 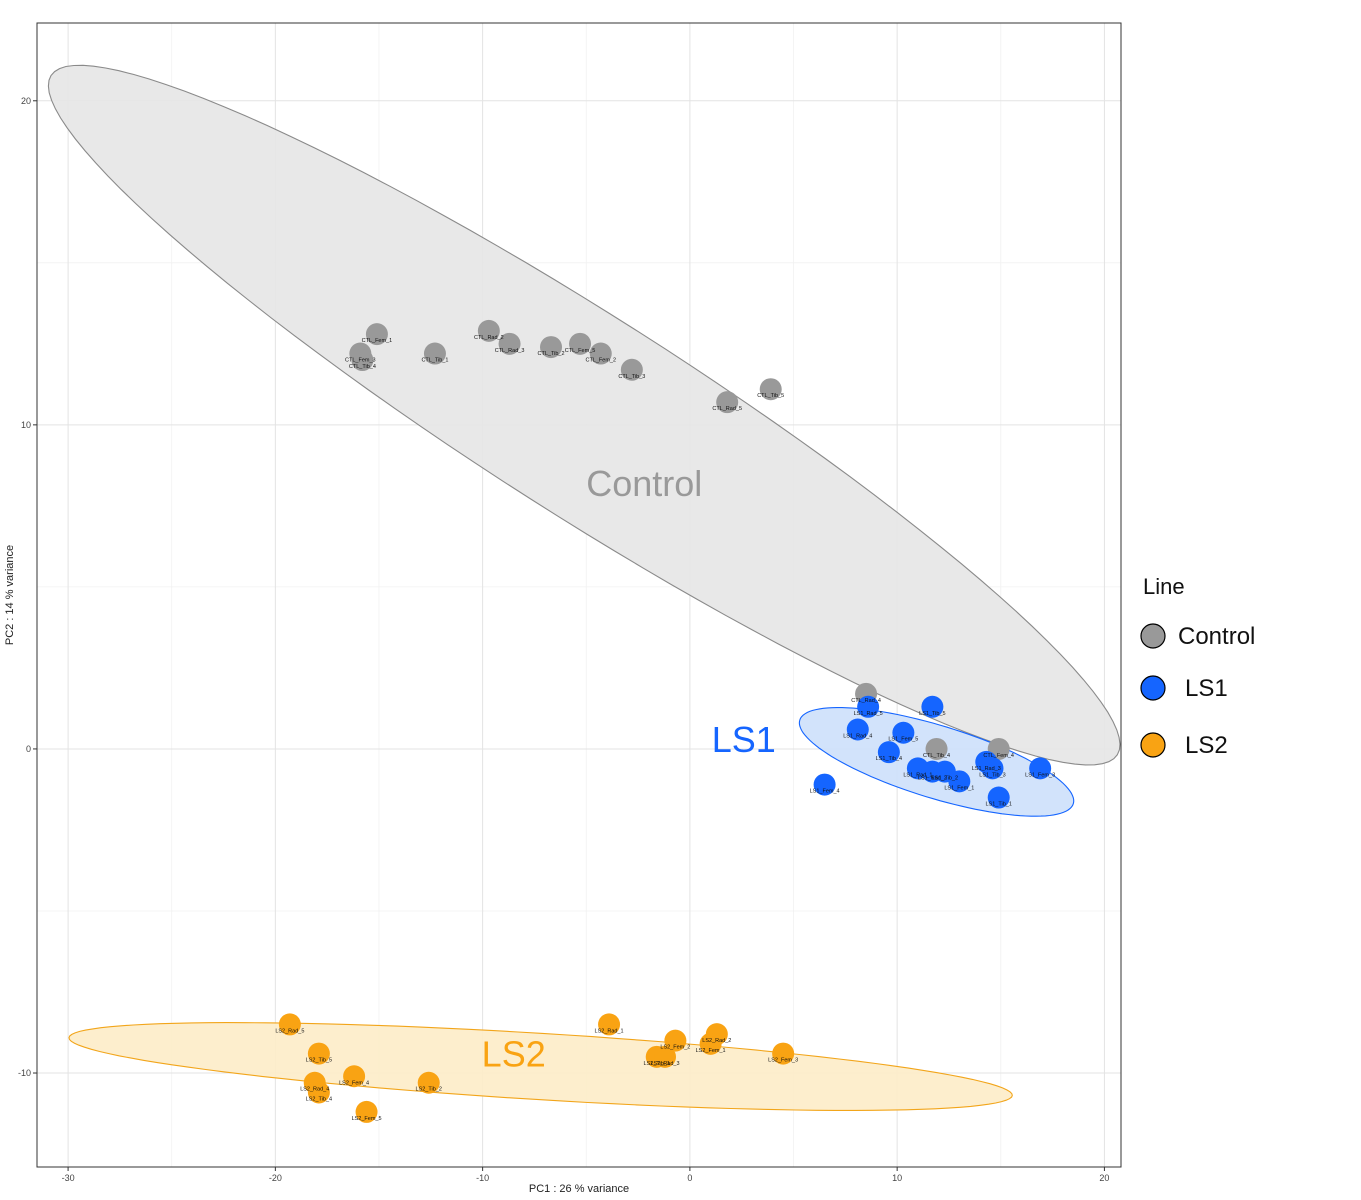 What do you see at coordinates (868, 714) in the screenshot?
I see `point-label-ls1-rad-5: LS1_Rad_5` at bounding box center [868, 714].